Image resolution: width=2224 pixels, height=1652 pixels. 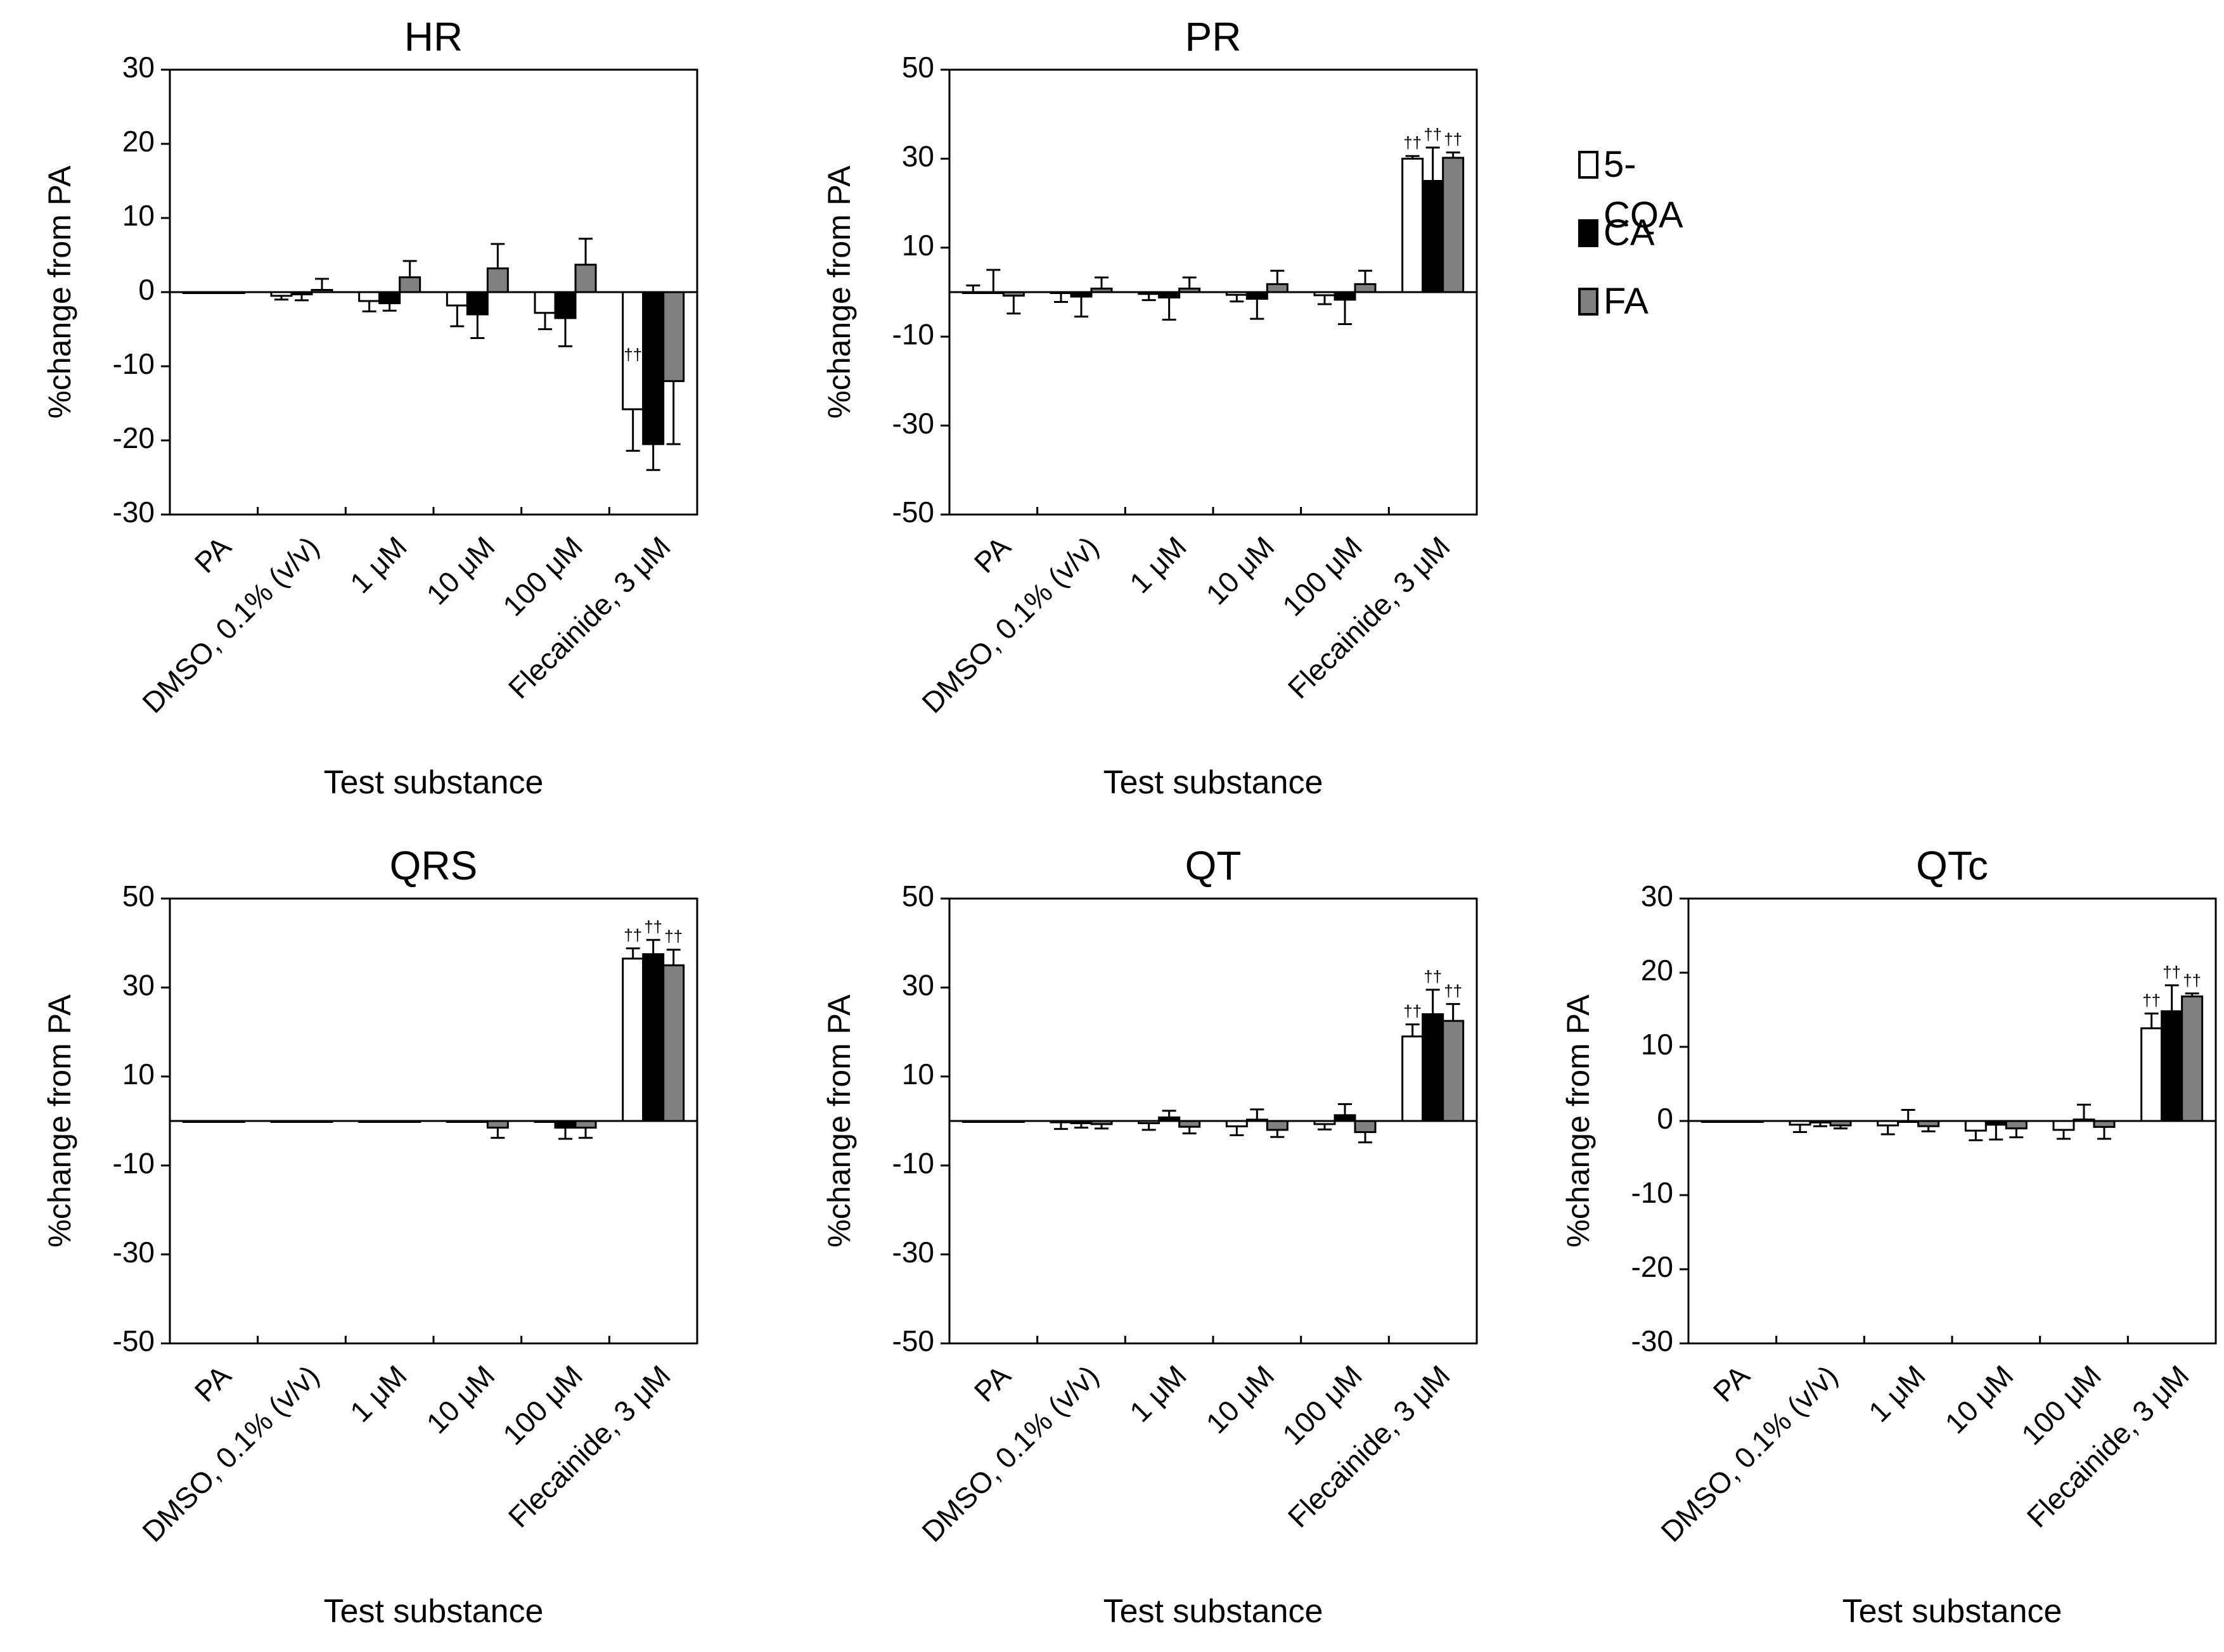 I want to click on x-axis-title-pr: Test substance, so click(x=1213, y=782).